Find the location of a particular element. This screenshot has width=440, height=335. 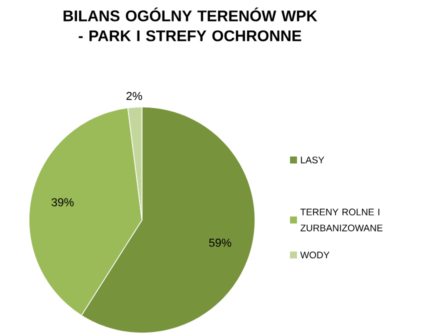

data-label: 59% is located at coordinates (220, 242).